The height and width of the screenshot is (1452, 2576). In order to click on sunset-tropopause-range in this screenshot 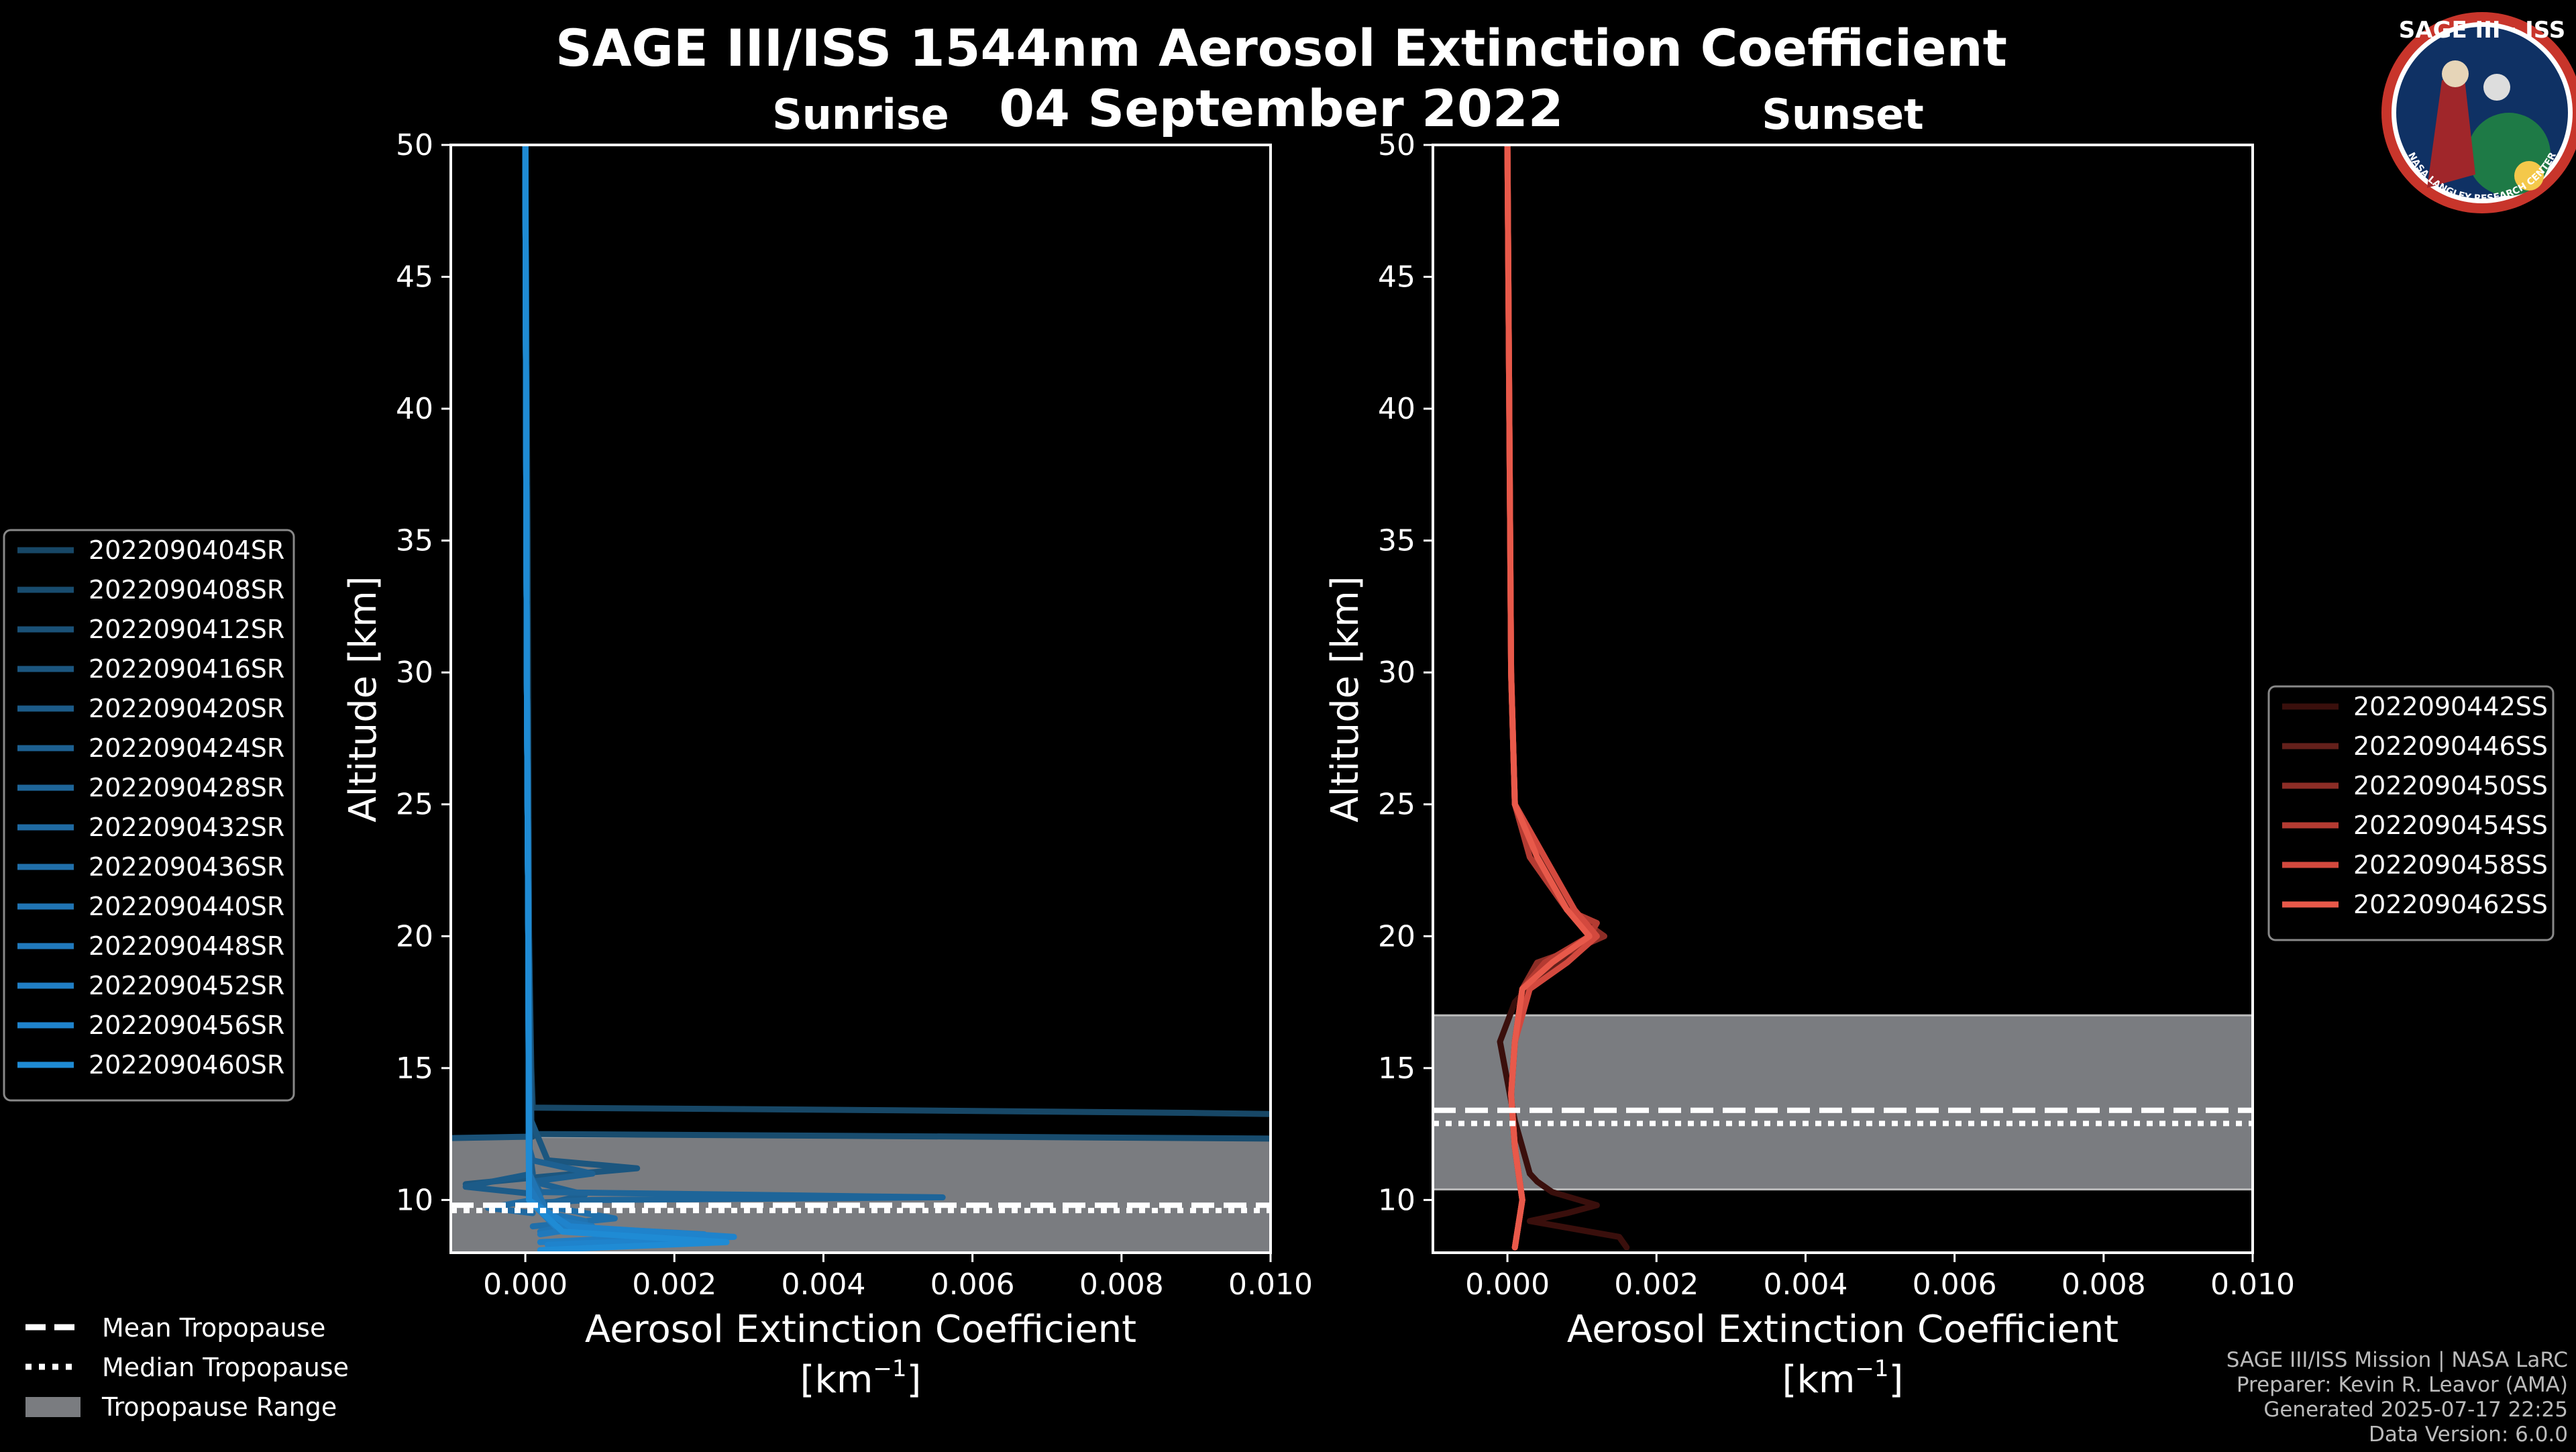, I will do `click(1843, 1102)`.